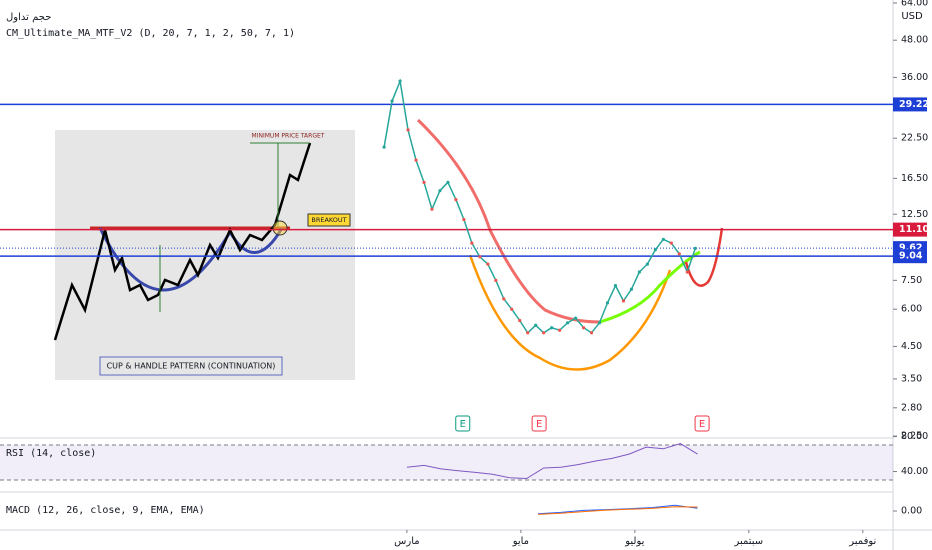 The height and width of the screenshot is (550, 932). I want to click on level-label: 9.04, so click(911, 256).